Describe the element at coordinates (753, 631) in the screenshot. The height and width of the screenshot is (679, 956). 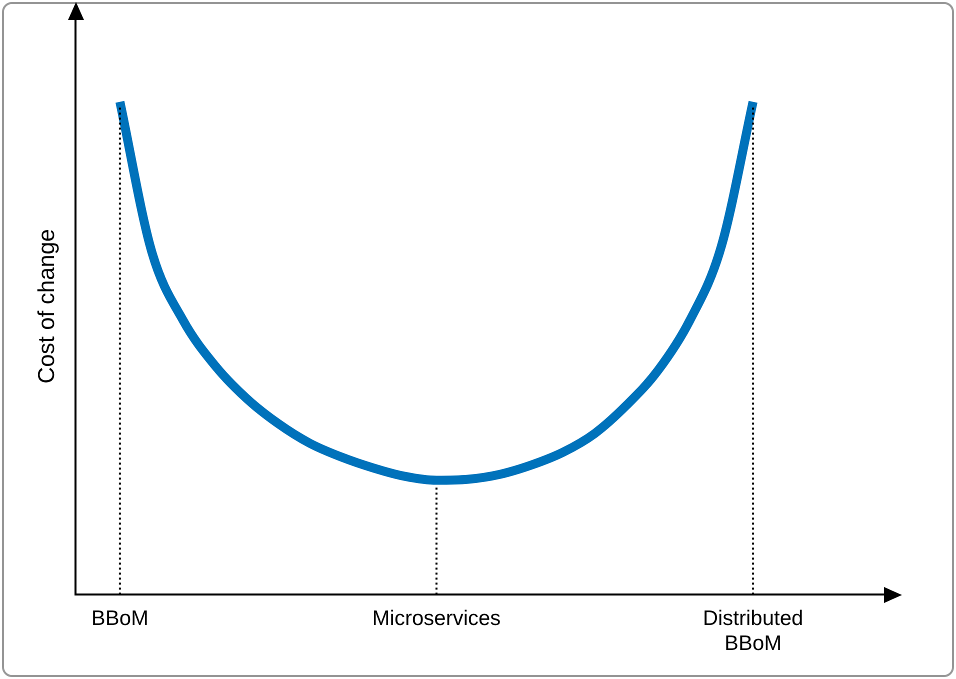
I see `x-tick-label: Distributed BBoM` at that location.